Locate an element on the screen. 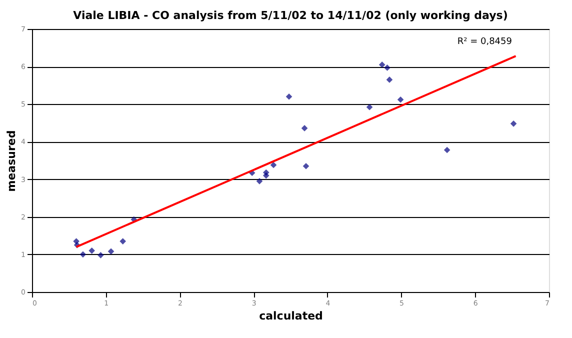  x-axis-title: calculated is located at coordinates (291, 316).